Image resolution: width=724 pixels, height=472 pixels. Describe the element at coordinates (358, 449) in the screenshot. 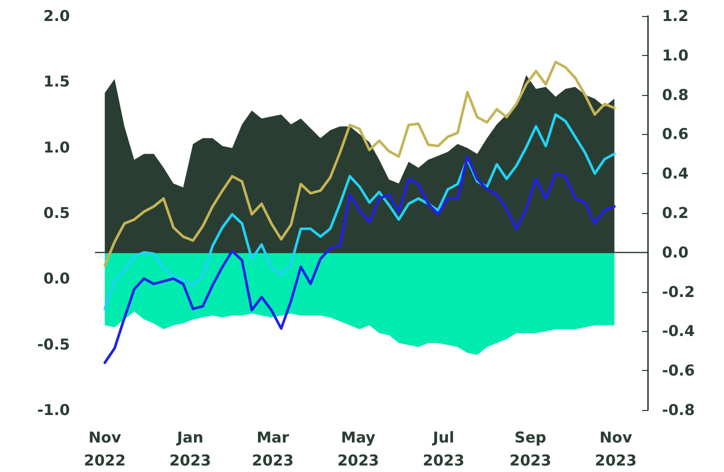

I see `x-tick-label: May 2023` at that location.